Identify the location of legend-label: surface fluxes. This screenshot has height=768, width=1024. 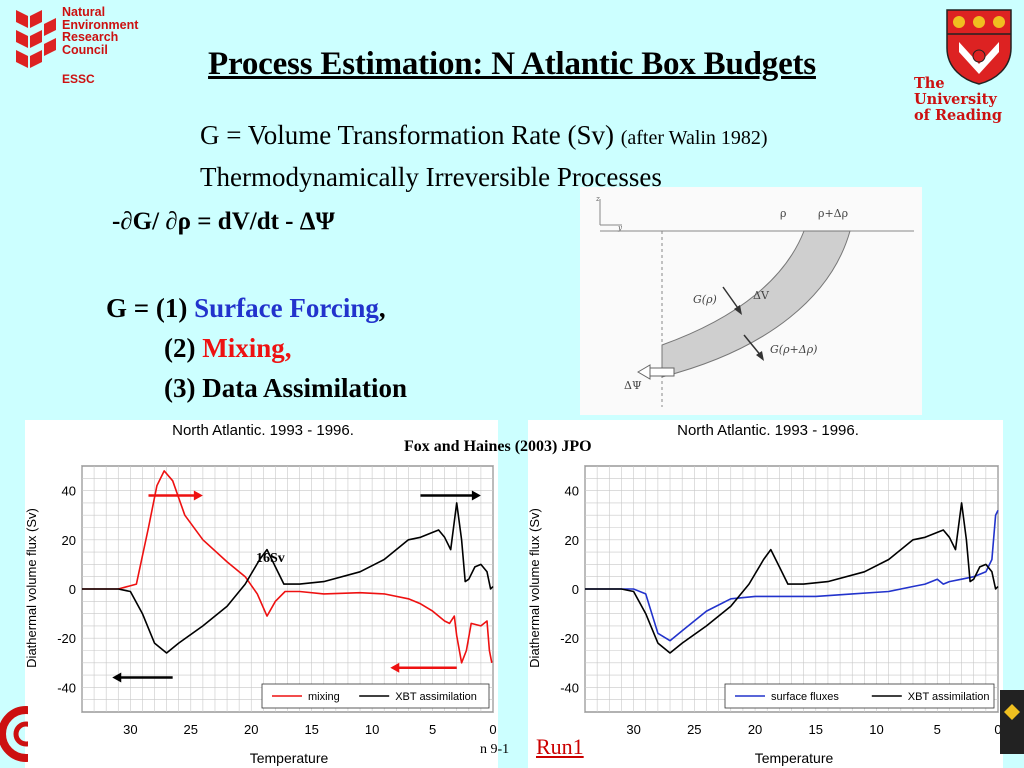
(805, 697).